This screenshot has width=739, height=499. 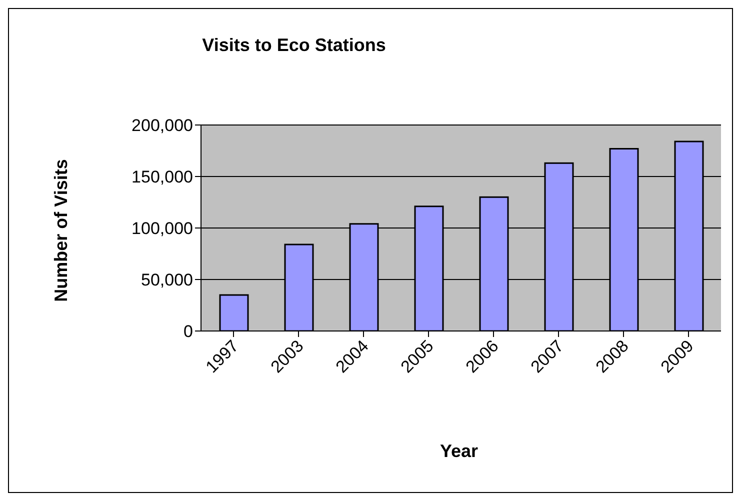 What do you see at coordinates (294, 45) in the screenshot?
I see `chart-title: Visits to Eco Stations` at bounding box center [294, 45].